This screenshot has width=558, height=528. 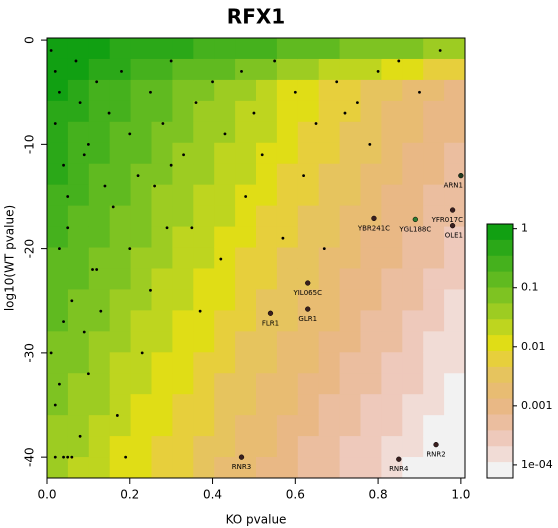 I want to click on colorbar-tick-label: 0.001, so click(x=537, y=405).